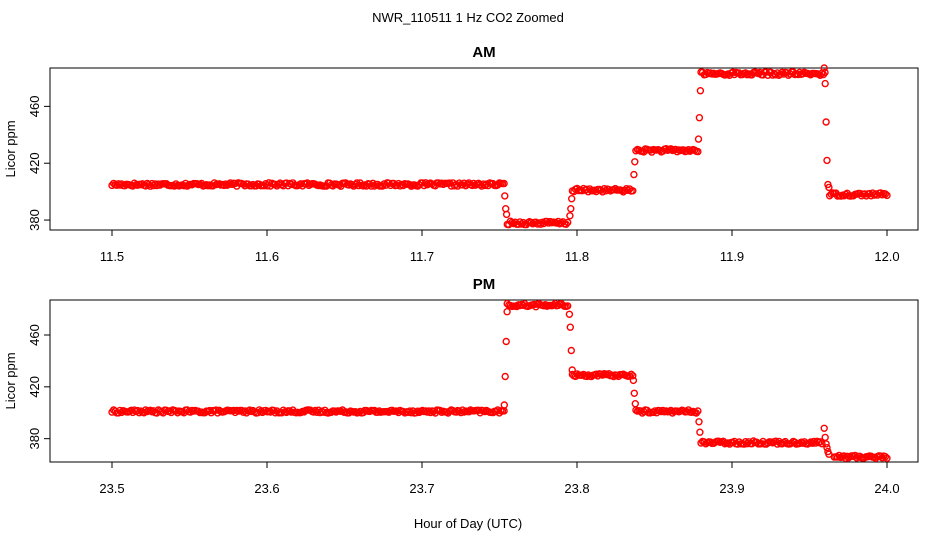  What do you see at coordinates (484, 284) in the screenshot?
I see `panel-title: PM` at bounding box center [484, 284].